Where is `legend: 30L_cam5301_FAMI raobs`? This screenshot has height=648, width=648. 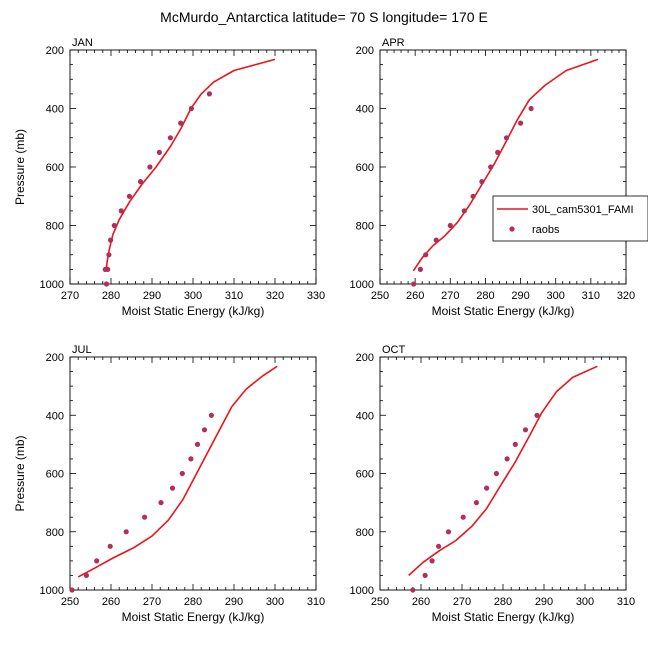 legend: 30L_cam5301_FAMI raobs is located at coordinates (570, 218).